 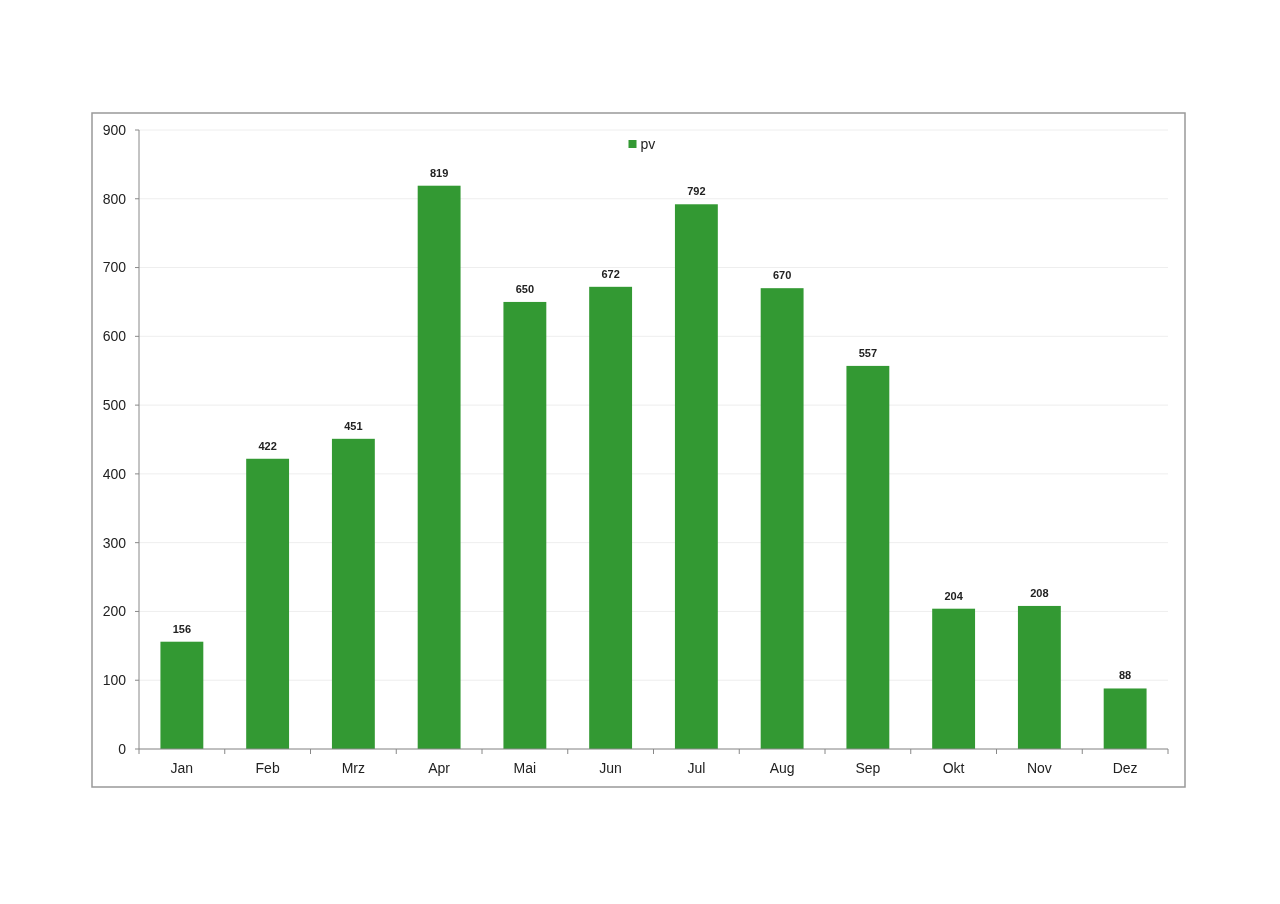 What do you see at coordinates (868, 352) in the screenshot?
I see `data-label: 557` at bounding box center [868, 352].